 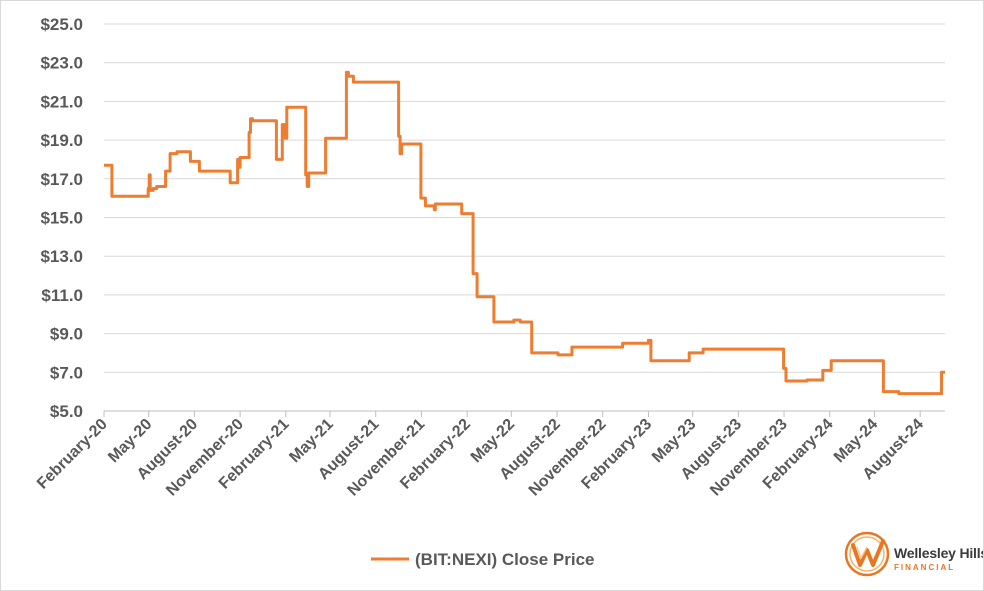 What do you see at coordinates (62, 295) in the screenshot?
I see `y-tick-label: $11.0` at bounding box center [62, 295].